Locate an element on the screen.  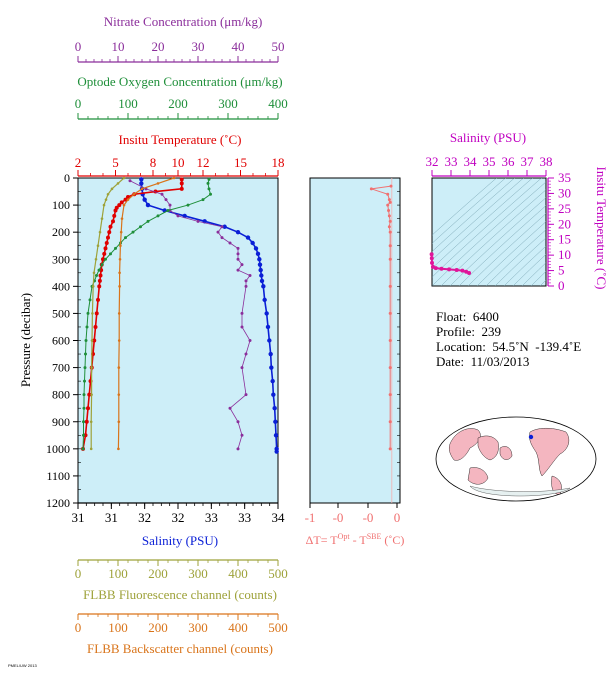
ts-x-tick-label: 32 is located at coordinates (432, 161).